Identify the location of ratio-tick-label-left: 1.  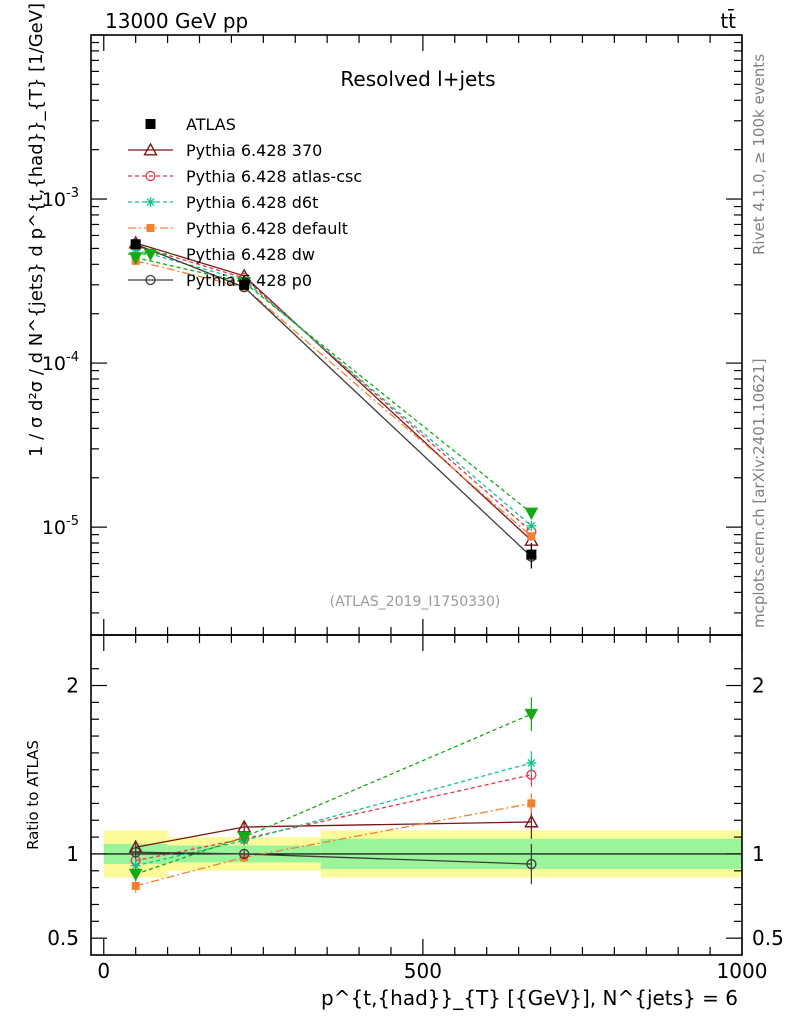
(72, 854).